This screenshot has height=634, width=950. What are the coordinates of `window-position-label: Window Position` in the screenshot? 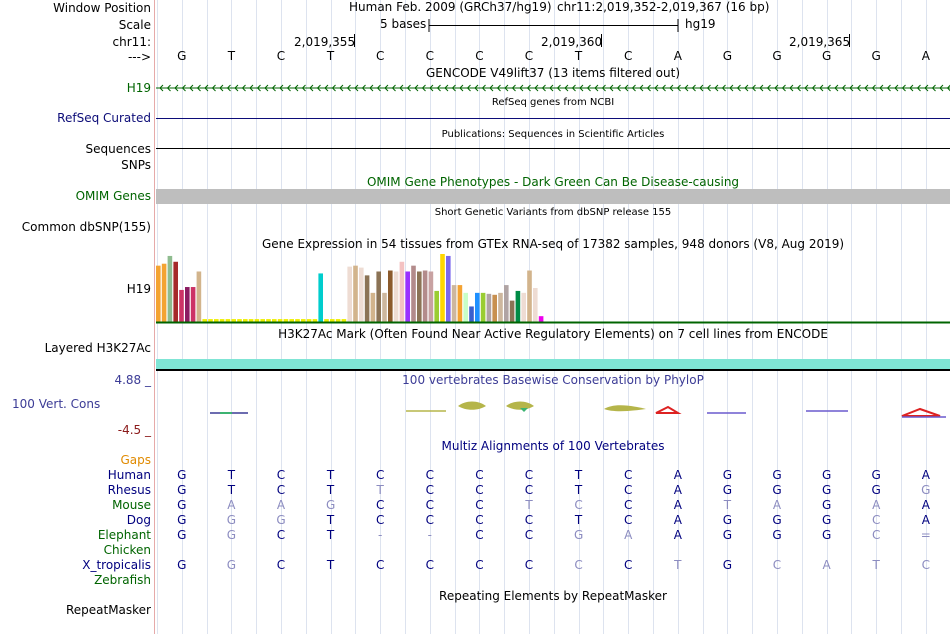 It's located at (102, 8).